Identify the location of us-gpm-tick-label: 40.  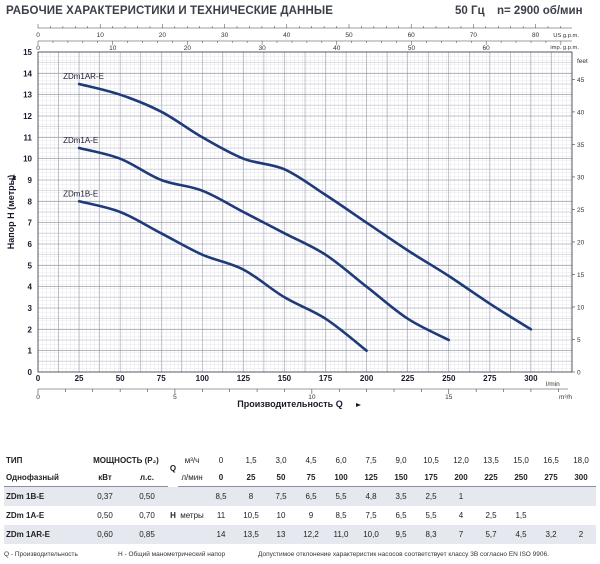
(287, 35).